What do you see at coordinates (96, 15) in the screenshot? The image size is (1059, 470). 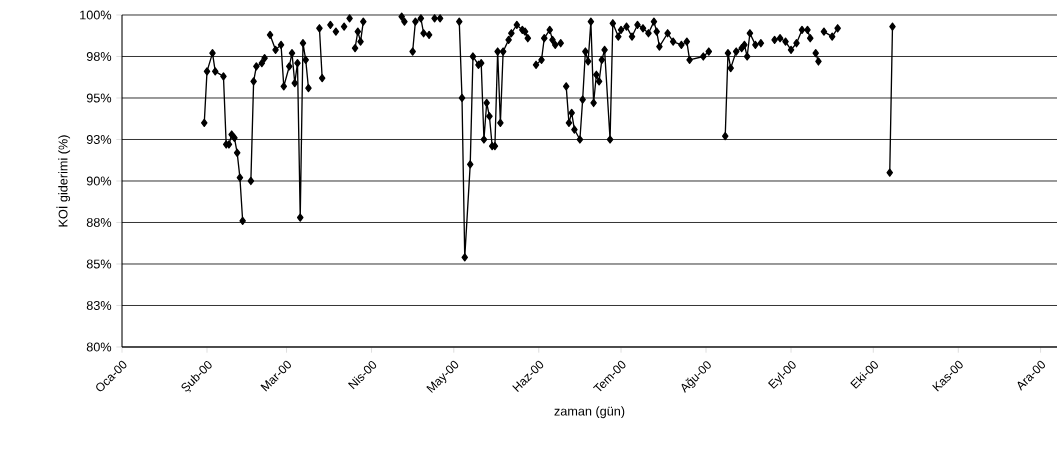 I see `y-tick-label: 100%` at bounding box center [96, 15].